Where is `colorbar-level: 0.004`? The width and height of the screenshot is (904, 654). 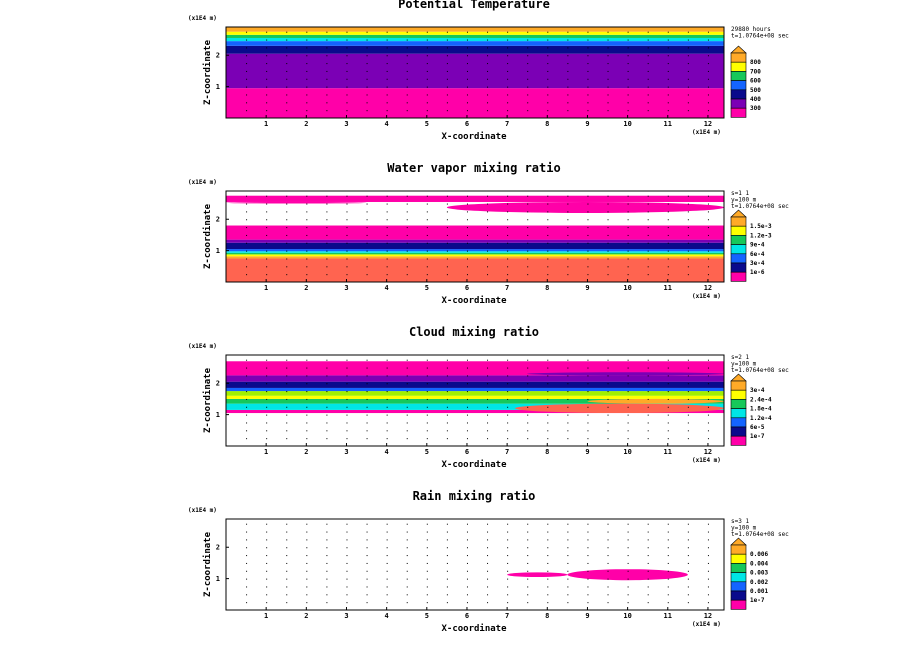 colorbar-level: 0.004 is located at coordinates (759, 563).